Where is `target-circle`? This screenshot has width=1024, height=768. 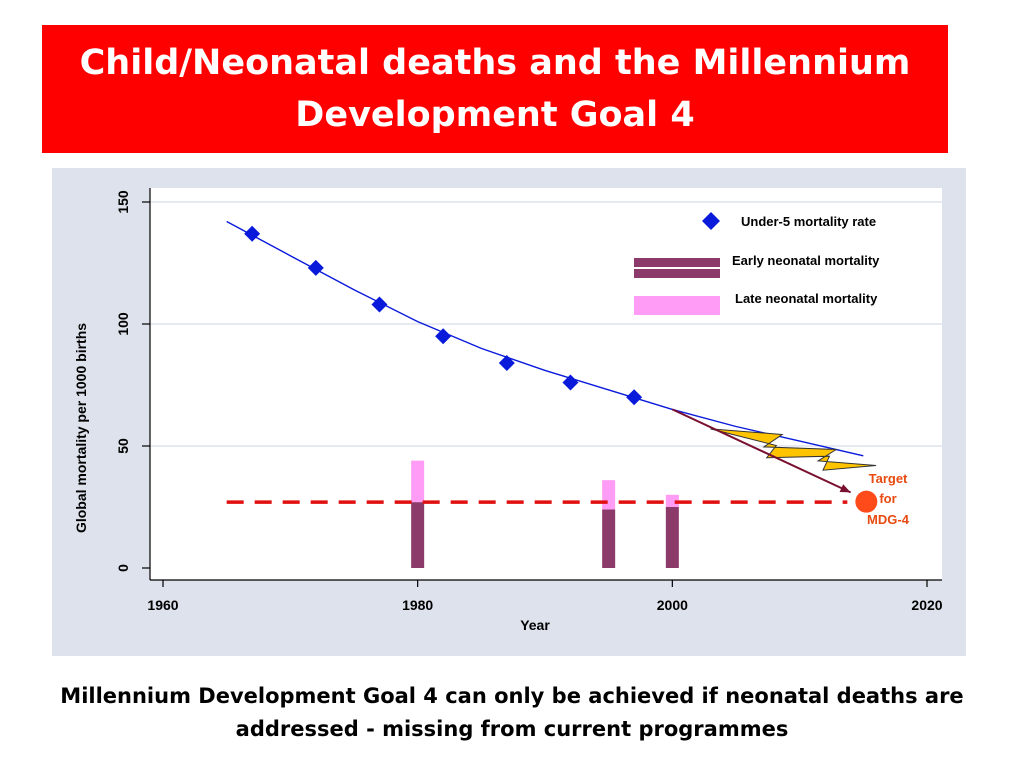
target-circle is located at coordinates (866, 501).